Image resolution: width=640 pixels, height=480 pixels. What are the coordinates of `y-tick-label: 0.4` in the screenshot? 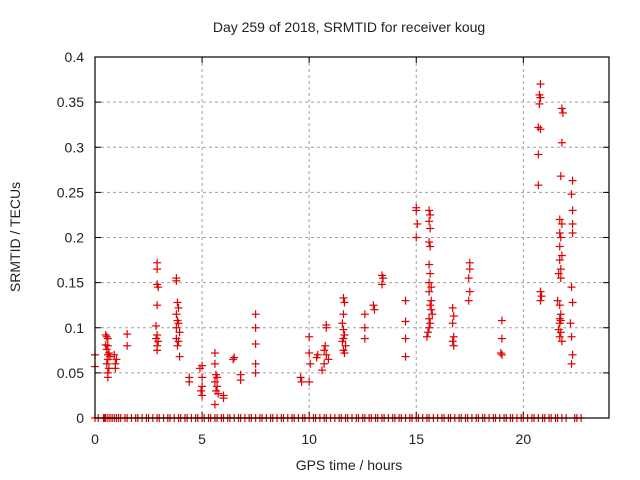 It's located at (75, 57).